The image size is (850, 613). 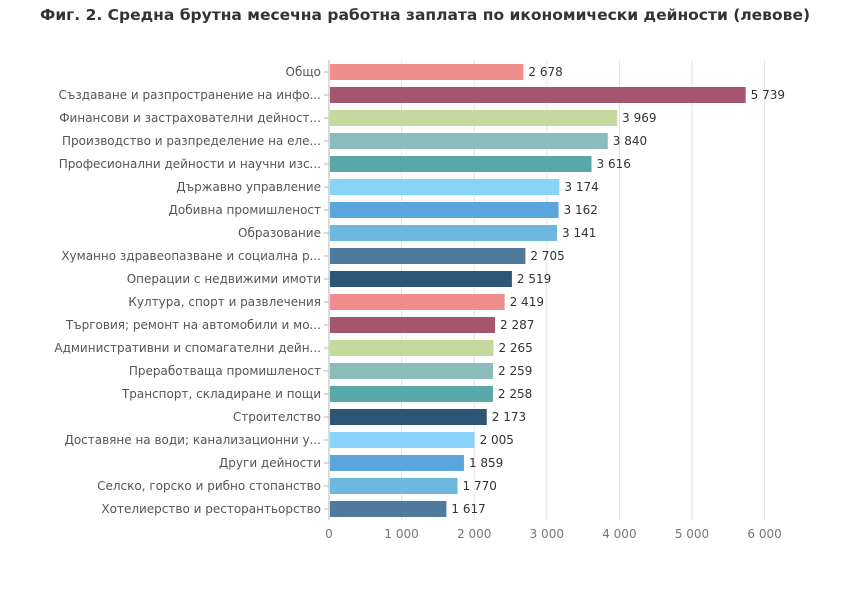 What do you see at coordinates (304, 72) in the screenshot?
I see `category-label: Общо` at bounding box center [304, 72].